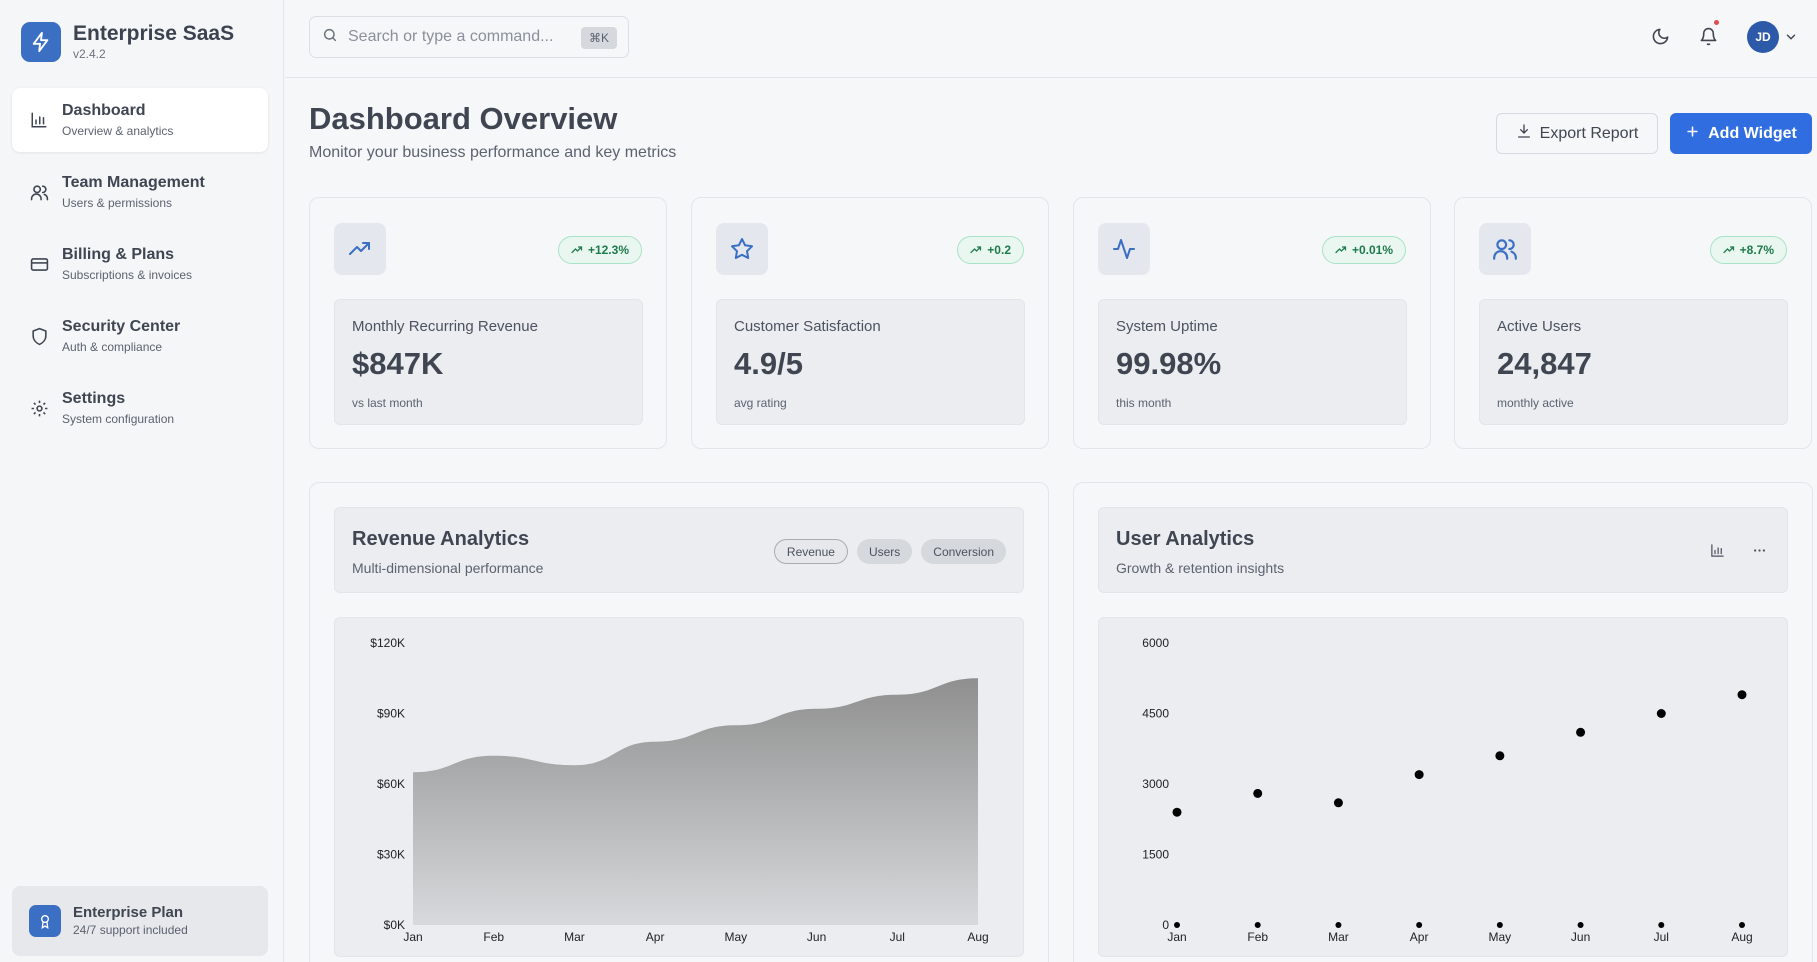 This screenshot has height=962, width=1817. Describe the element at coordinates (1169, 363) in the screenshot. I see `metric-value: 99.98%` at that location.